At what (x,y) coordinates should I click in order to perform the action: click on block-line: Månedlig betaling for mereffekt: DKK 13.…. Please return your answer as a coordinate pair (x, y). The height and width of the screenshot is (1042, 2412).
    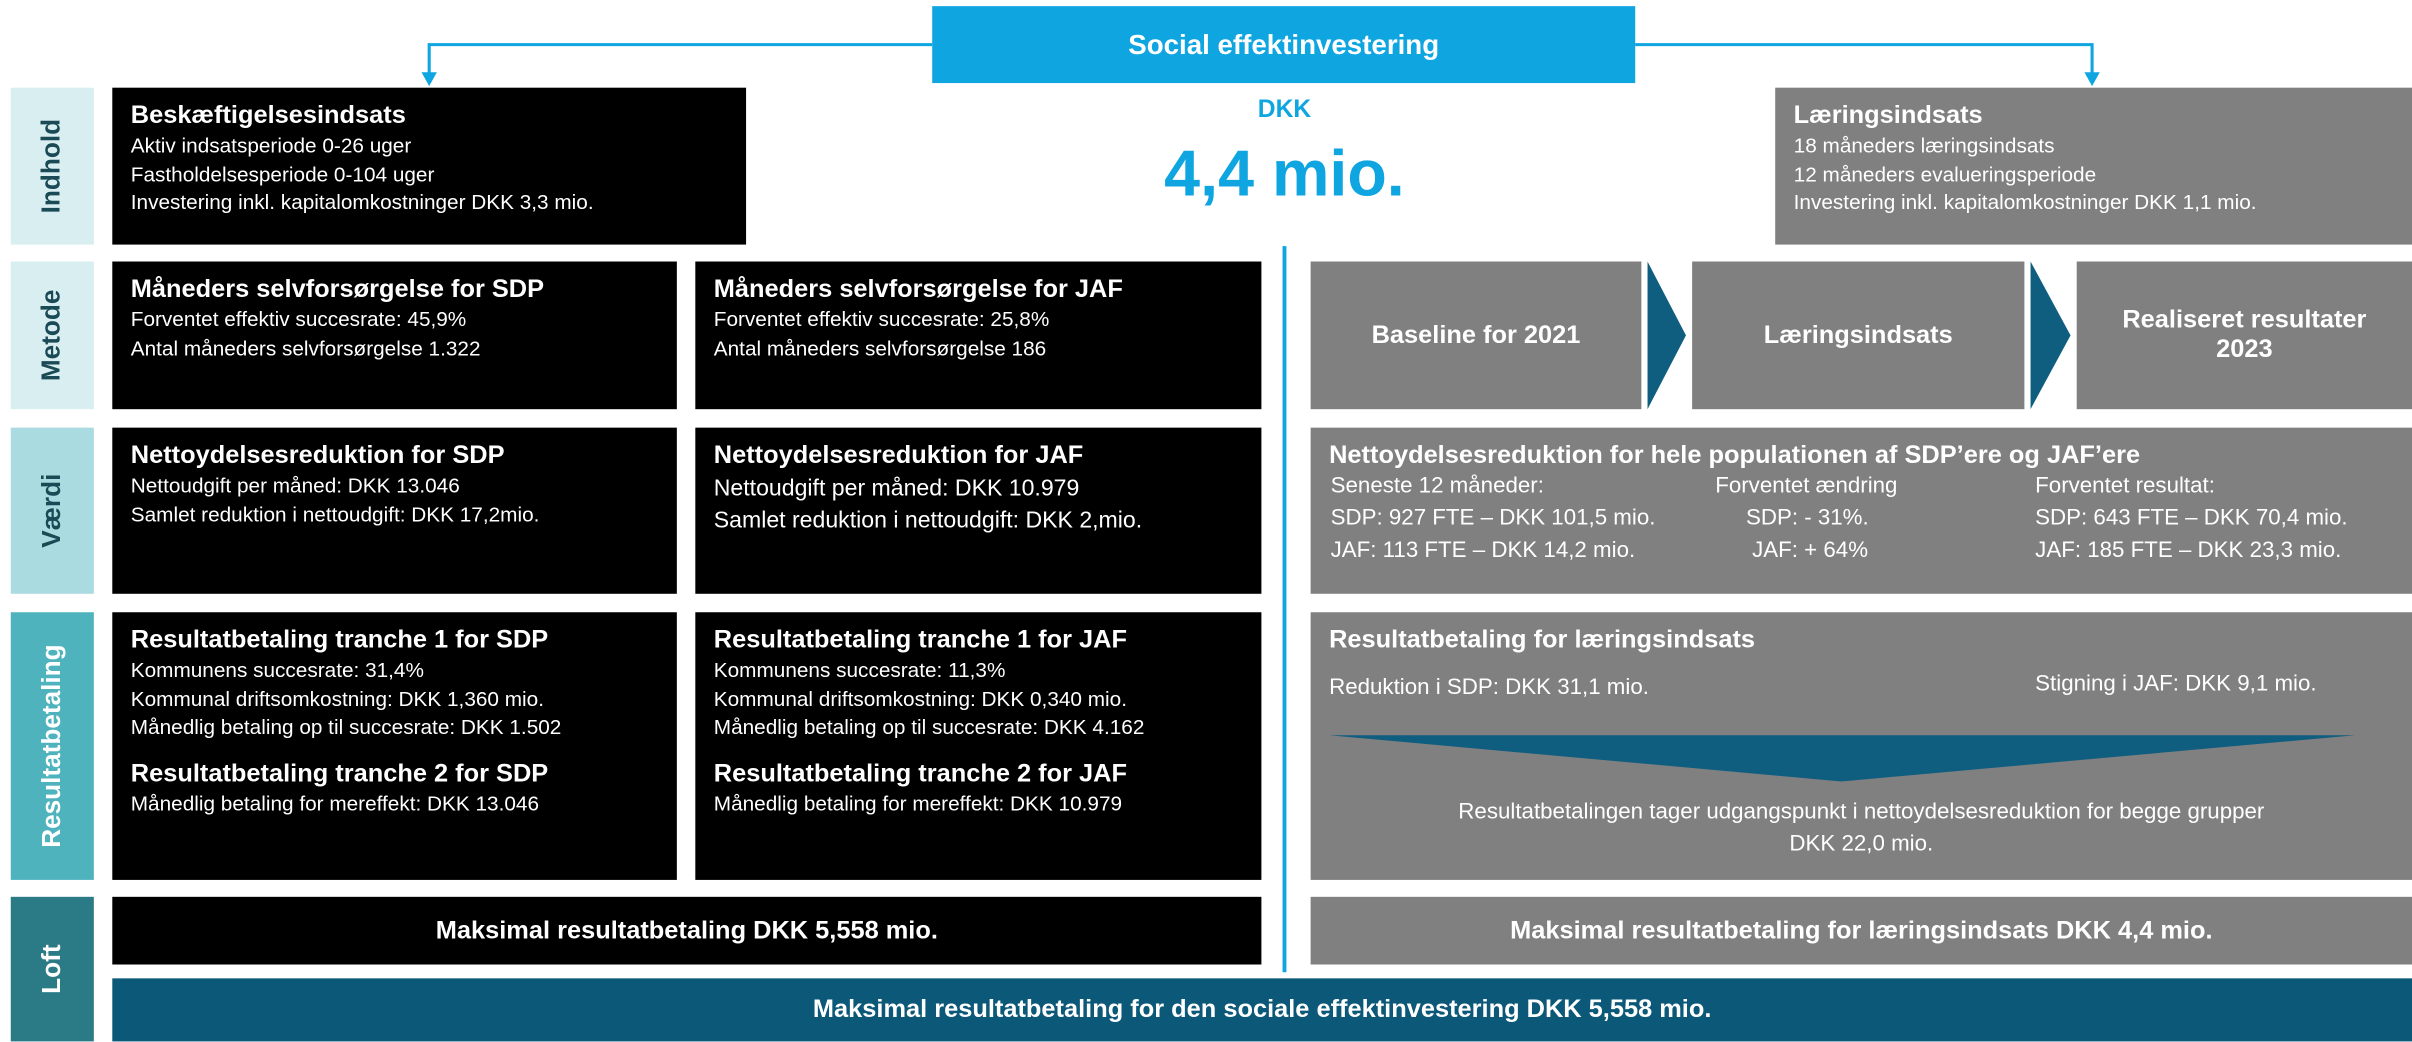
    Looking at the image, I should click on (335, 803).